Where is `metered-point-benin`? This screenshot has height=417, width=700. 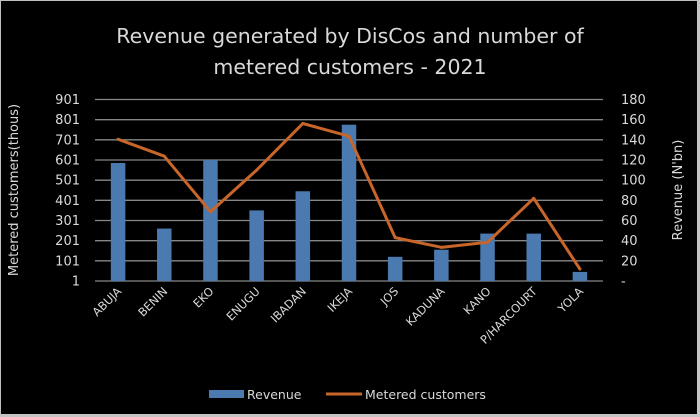
metered-point-benin is located at coordinates (164, 156).